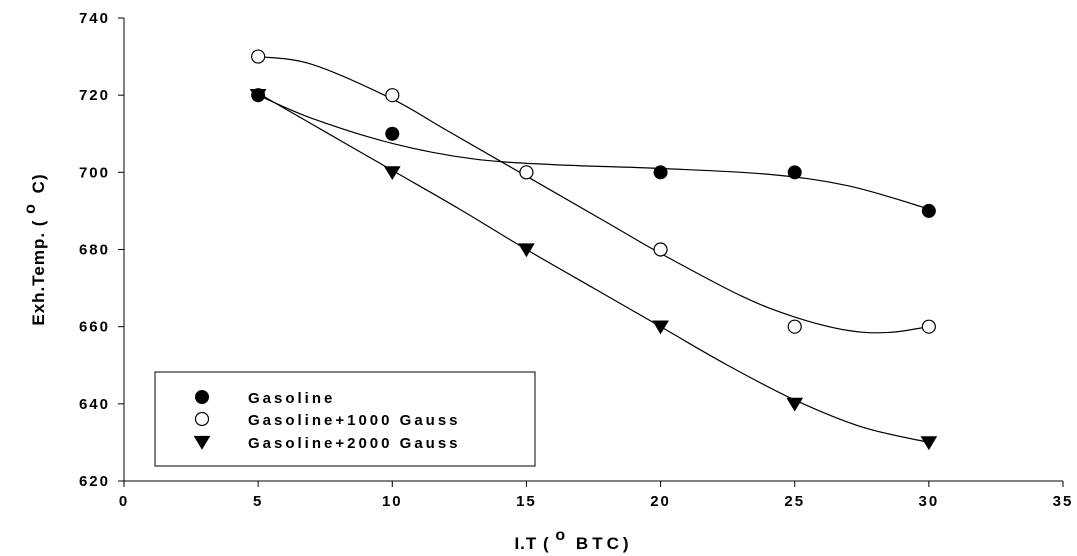  Describe the element at coordinates (596, 495) in the screenshot. I see `x-axis-ticks: 0 5 10 15 20 25 30 35` at that location.